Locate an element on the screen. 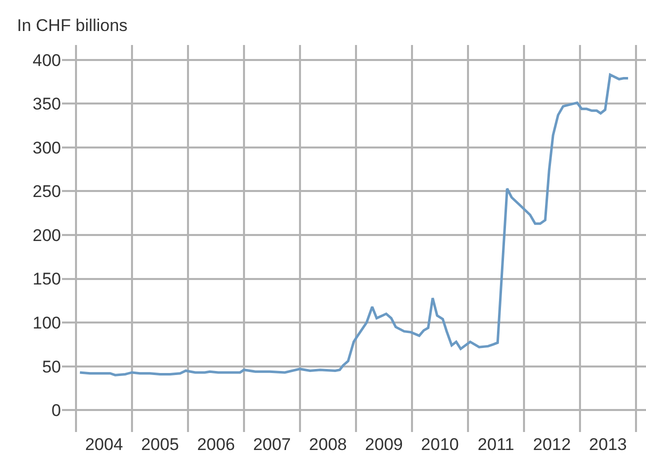 This screenshot has width=646, height=457. x-tick-label: 2008 is located at coordinates (328, 444).